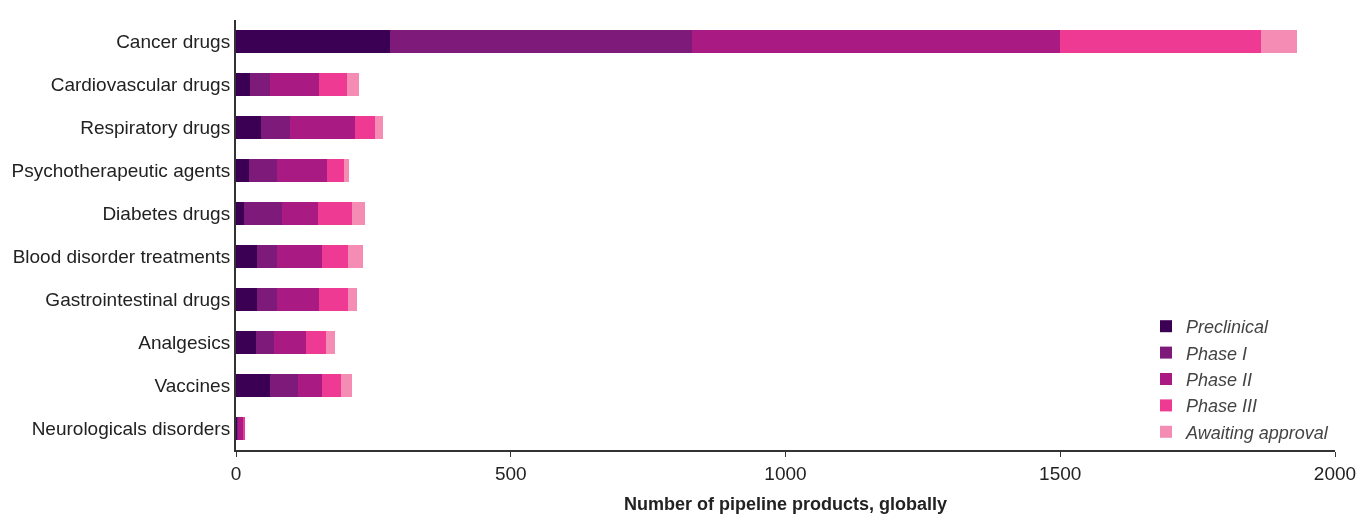 The image size is (1368, 523). What do you see at coordinates (166, 214) in the screenshot?
I see `y-tick-label: Diabetes drugs` at bounding box center [166, 214].